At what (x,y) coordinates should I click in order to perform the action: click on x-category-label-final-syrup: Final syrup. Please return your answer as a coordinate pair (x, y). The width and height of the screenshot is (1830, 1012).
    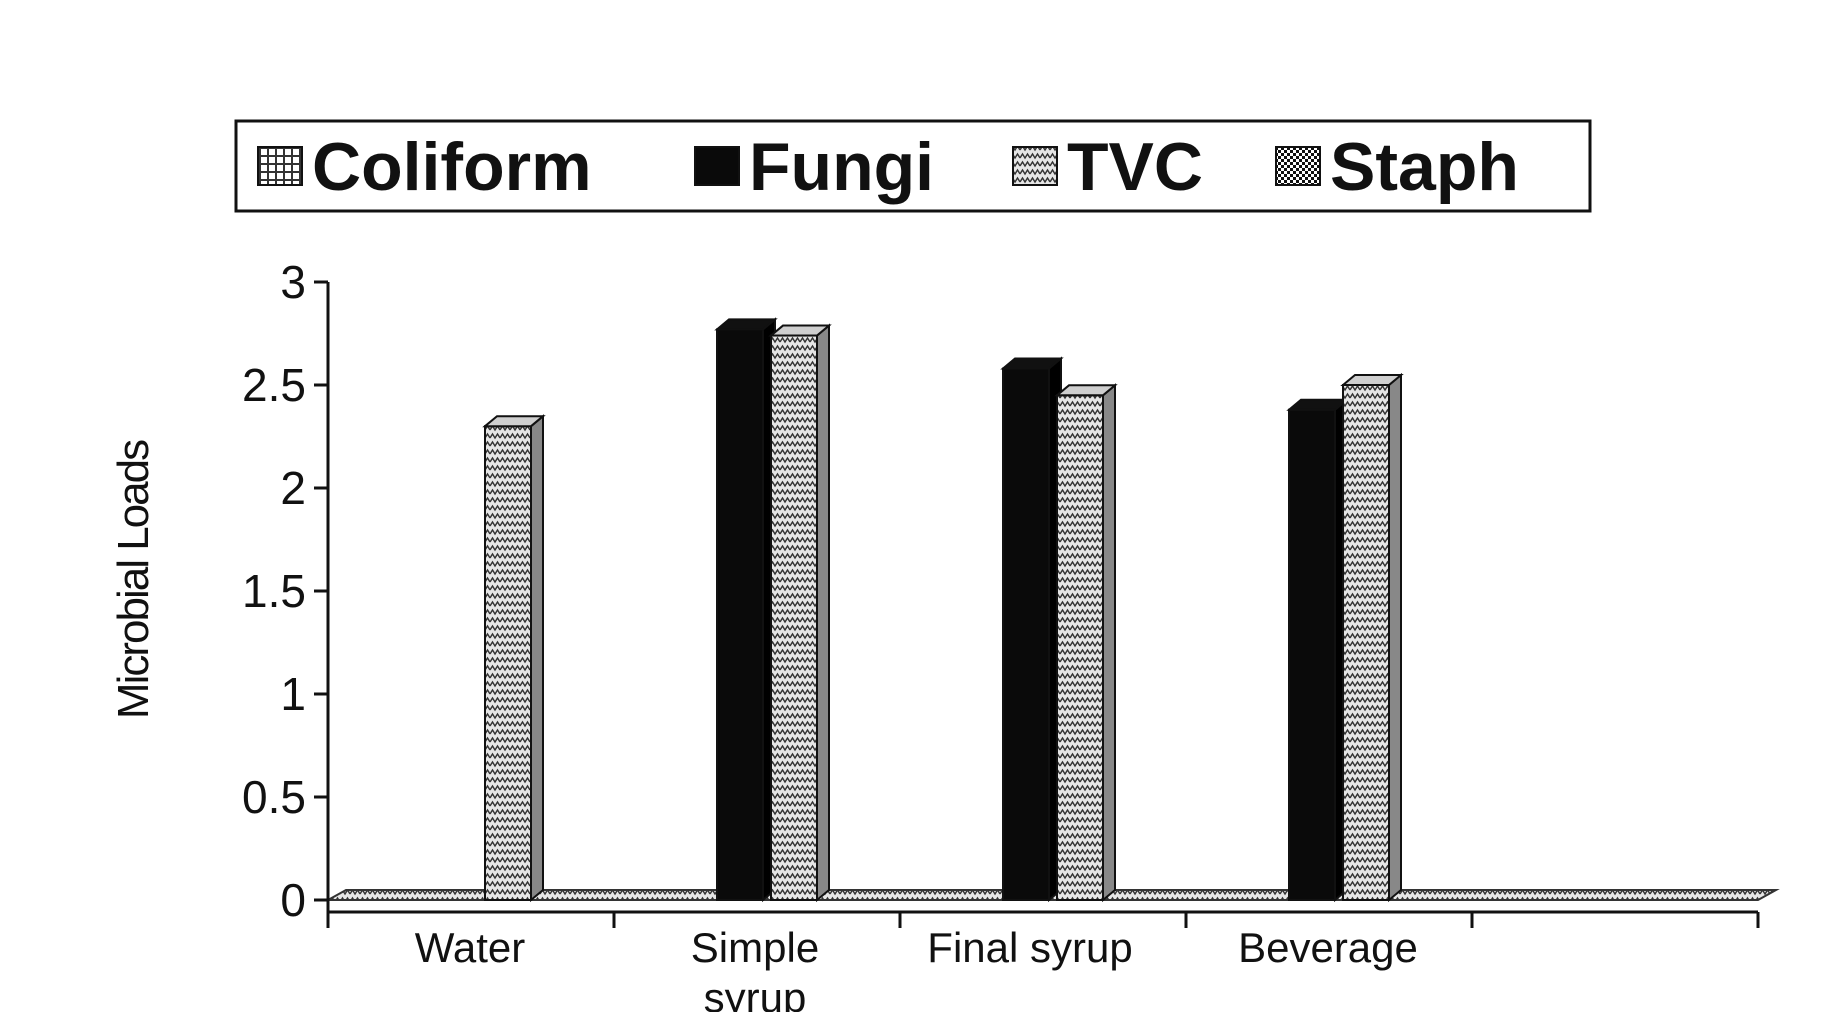
    Looking at the image, I should click on (1029, 947).